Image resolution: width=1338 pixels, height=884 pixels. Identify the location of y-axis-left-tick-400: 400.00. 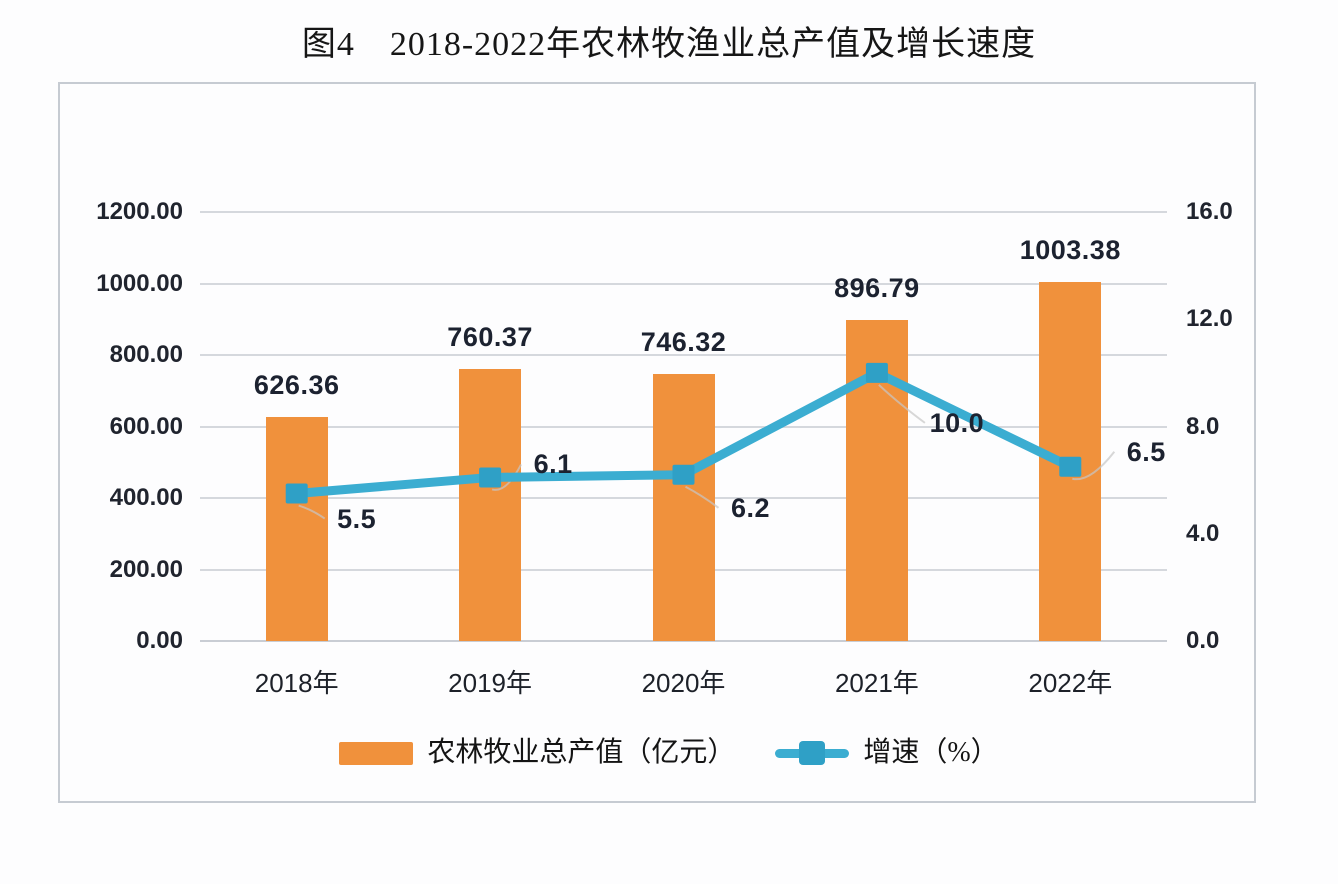
(146, 497).